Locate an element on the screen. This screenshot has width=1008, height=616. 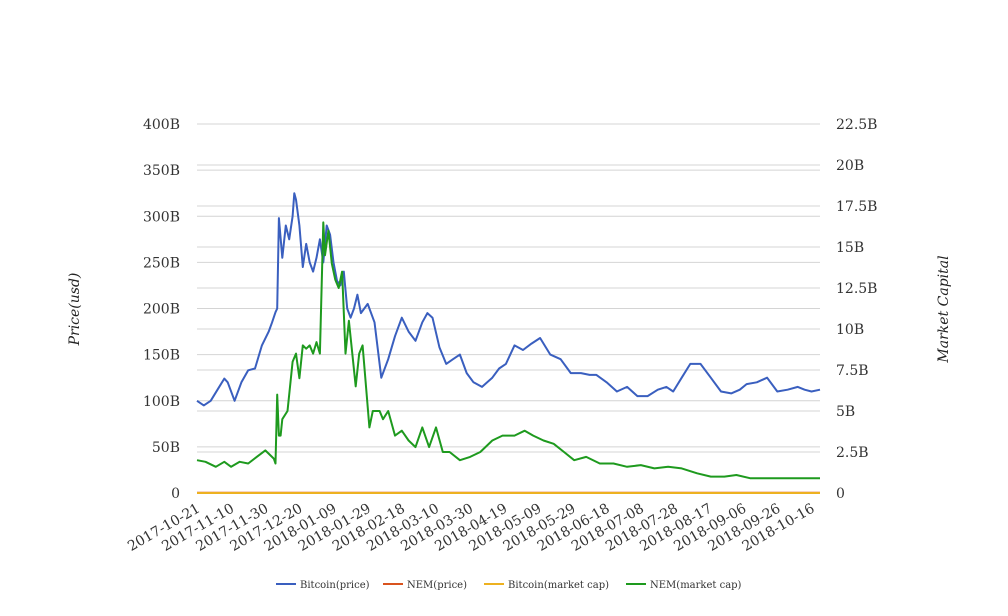
y-right-tick-label: 5B is located at coordinates (845, 412).